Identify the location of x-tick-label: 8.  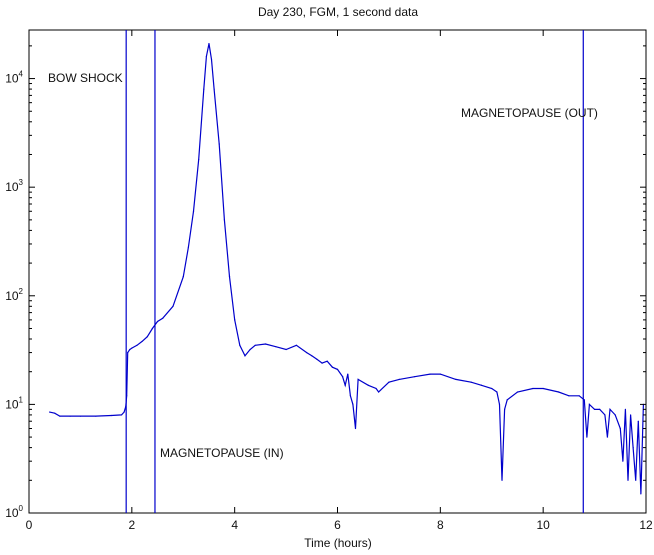
(440, 525).